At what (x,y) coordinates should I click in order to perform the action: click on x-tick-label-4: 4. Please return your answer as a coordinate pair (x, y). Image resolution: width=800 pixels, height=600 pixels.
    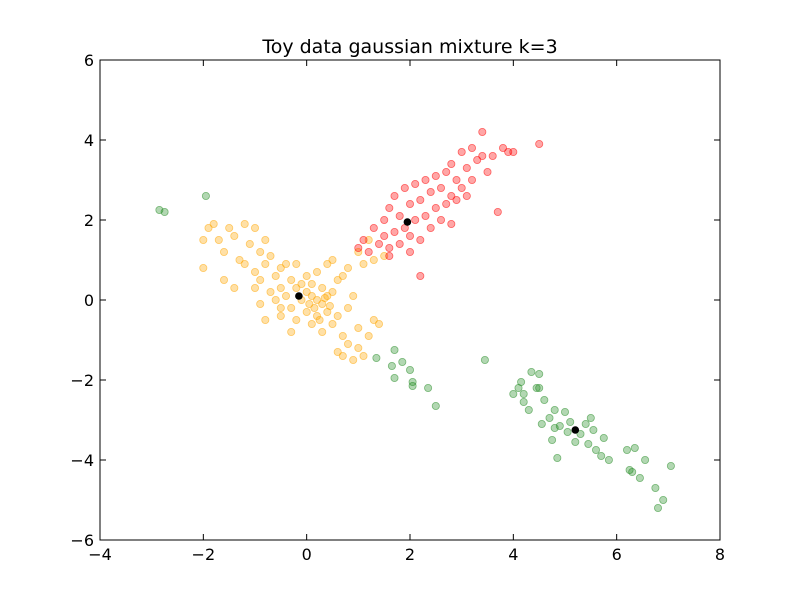
    Looking at the image, I should click on (513, 554).